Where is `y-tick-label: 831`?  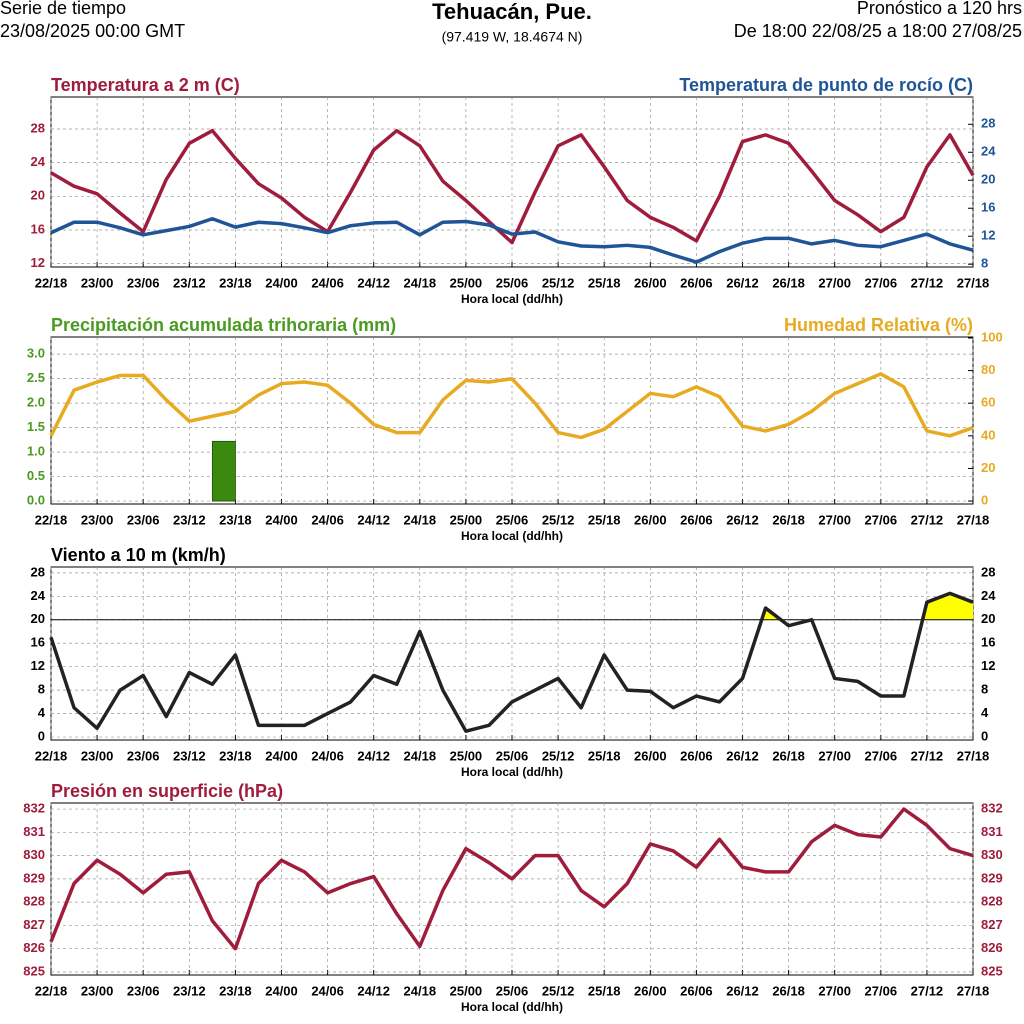 y-tick-label: 831 is located at coordinates (34, 831).